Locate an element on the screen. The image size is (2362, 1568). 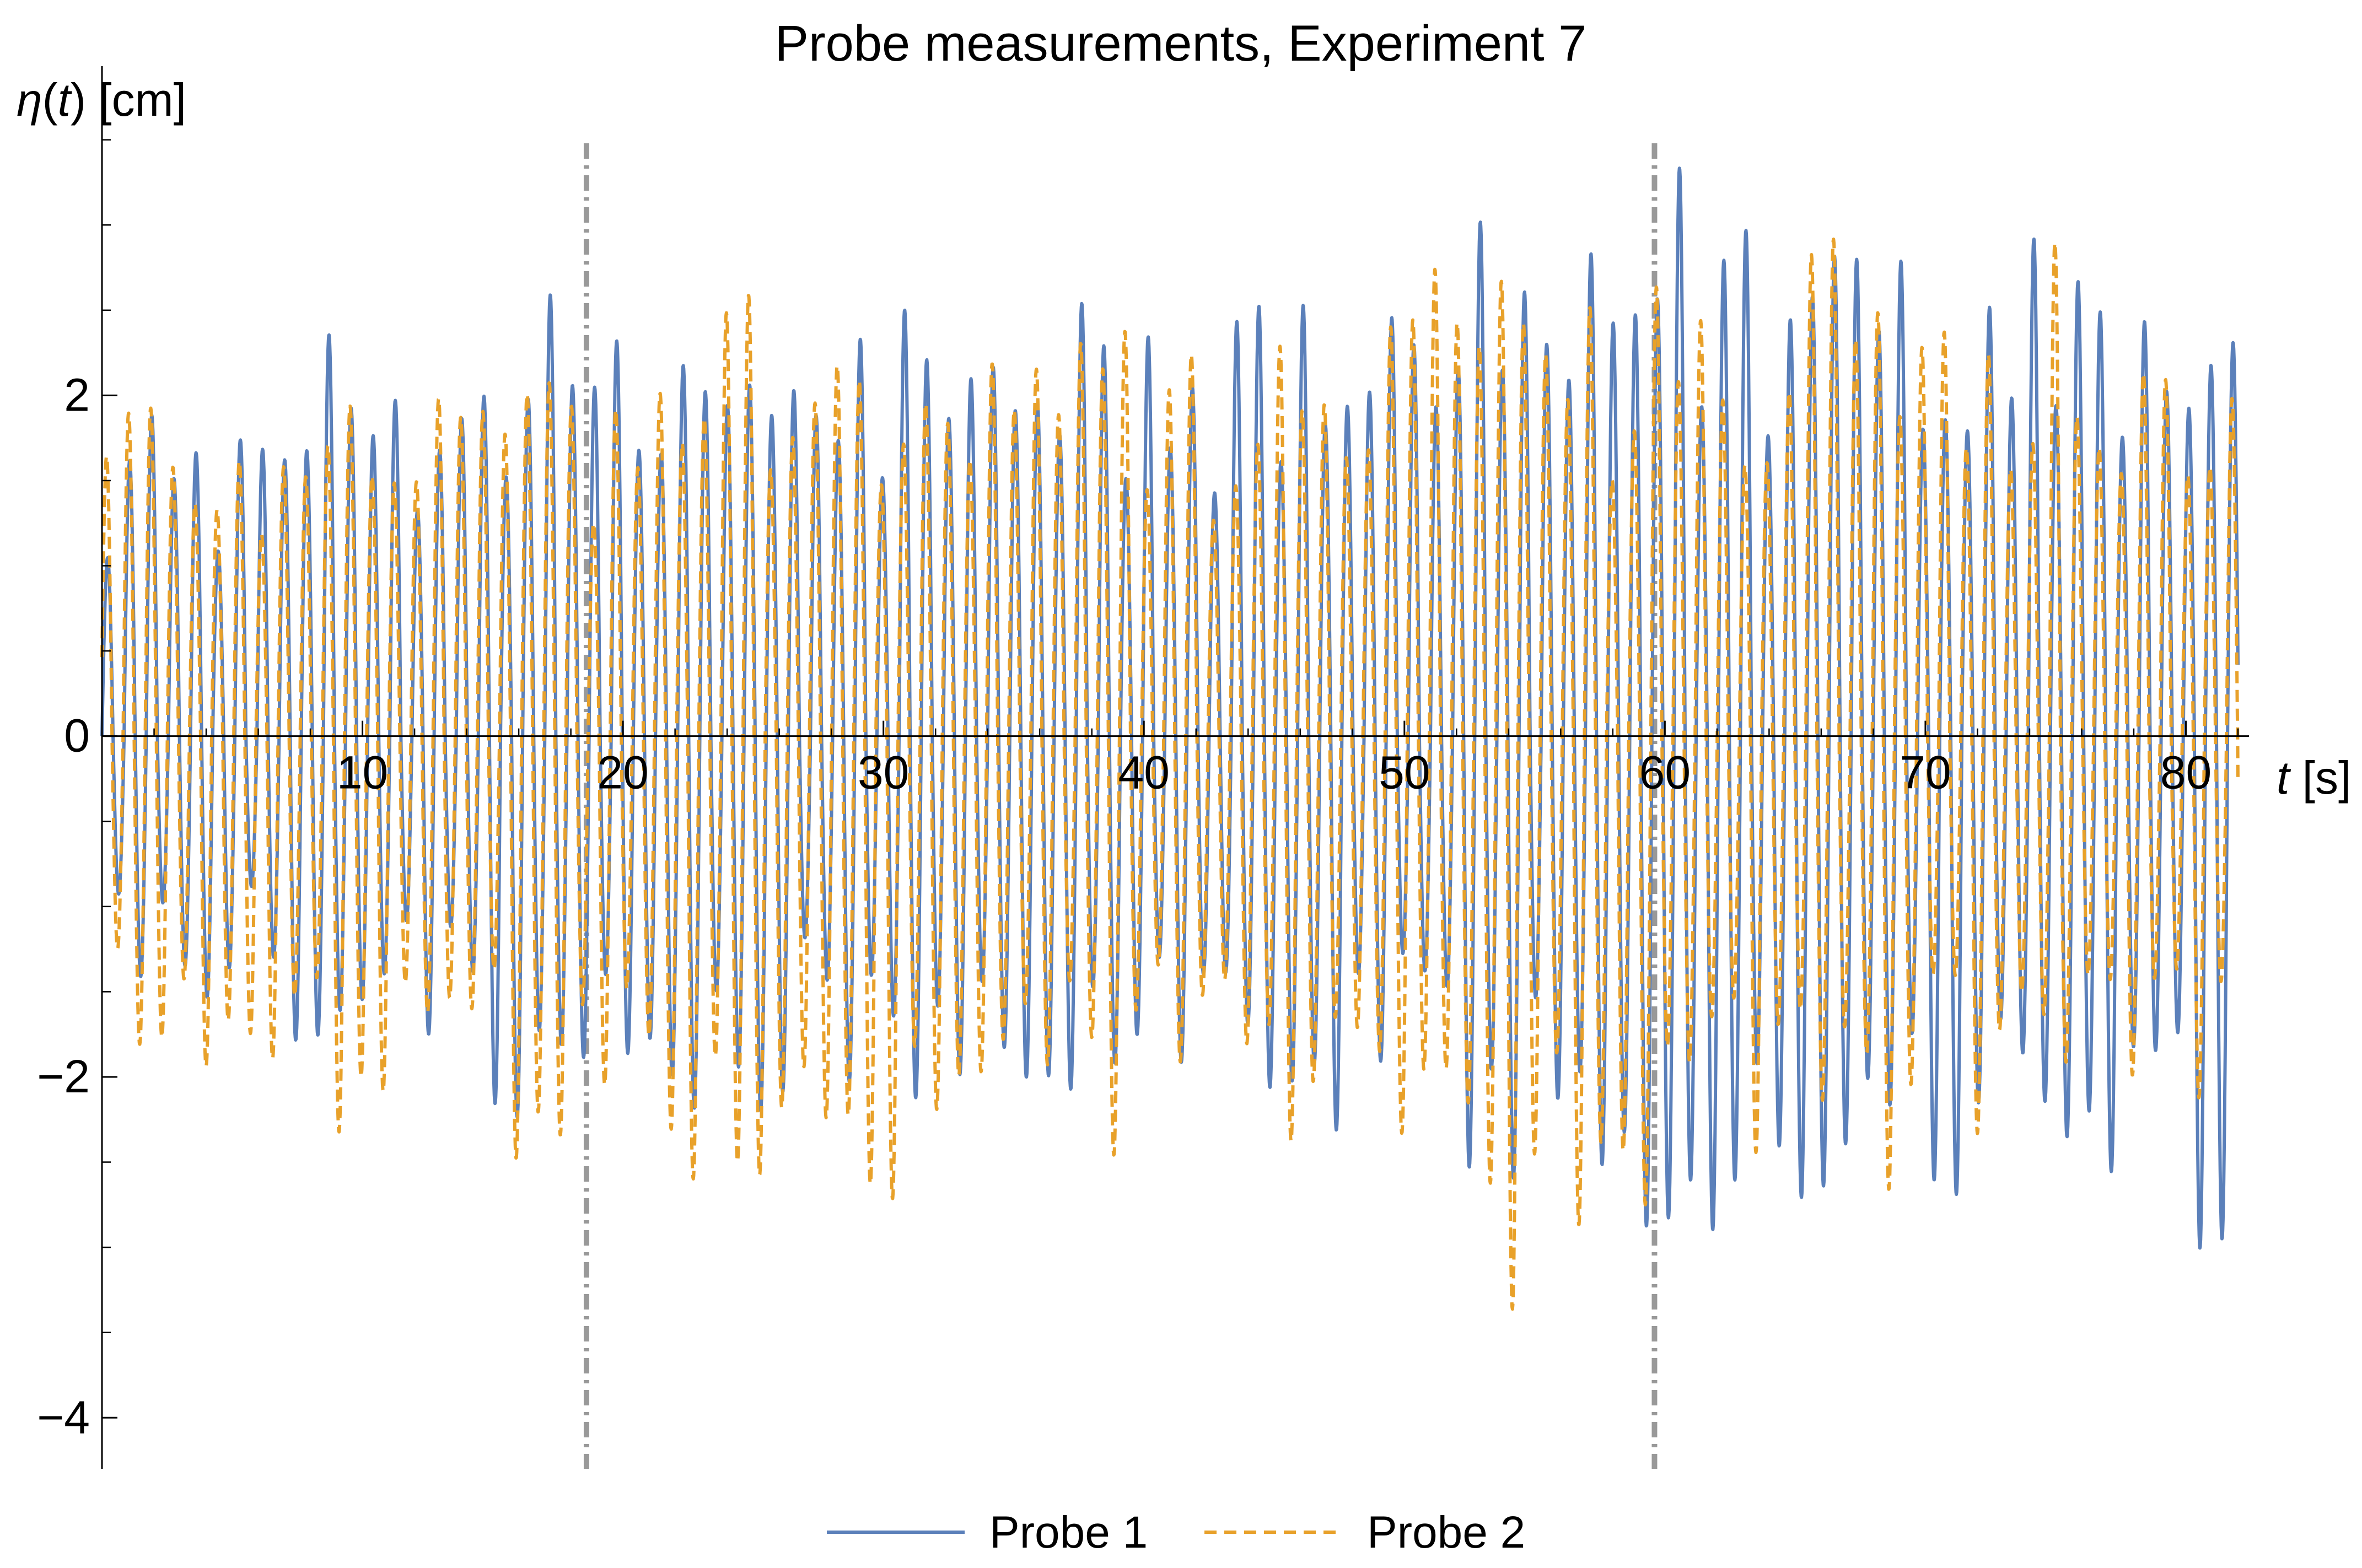
y-axis-label-paren-open: ( is located at coordinates (50, 100).